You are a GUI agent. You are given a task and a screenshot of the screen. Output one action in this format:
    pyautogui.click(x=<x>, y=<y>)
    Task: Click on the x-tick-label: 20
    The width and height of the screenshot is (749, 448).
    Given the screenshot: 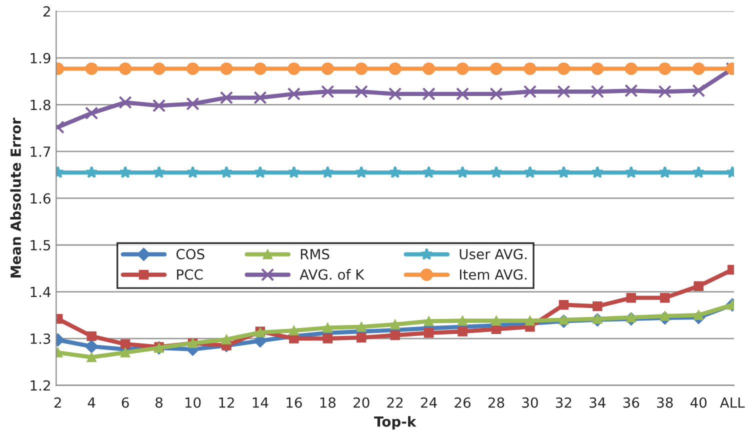 What is the action you would take?
    pyautogui.click(x=362, y=402)
    